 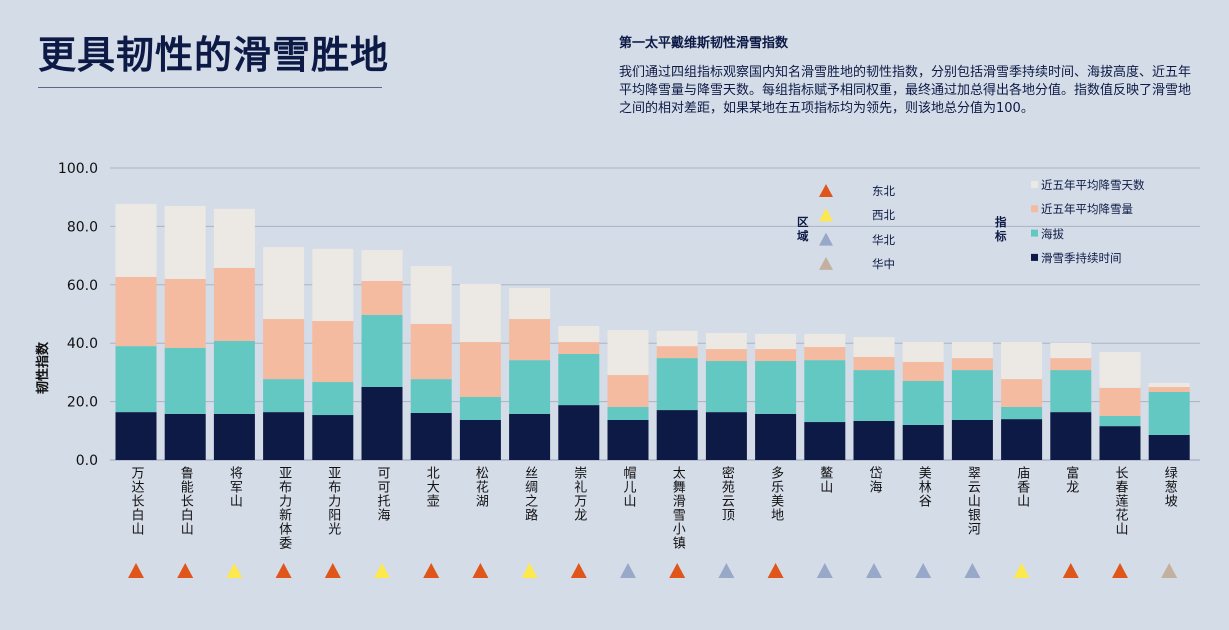 What do you see at coordinates (923, 487) in the screenshot?
I see `x-tick-label: 美林谷` at bounding box center [923, 487].